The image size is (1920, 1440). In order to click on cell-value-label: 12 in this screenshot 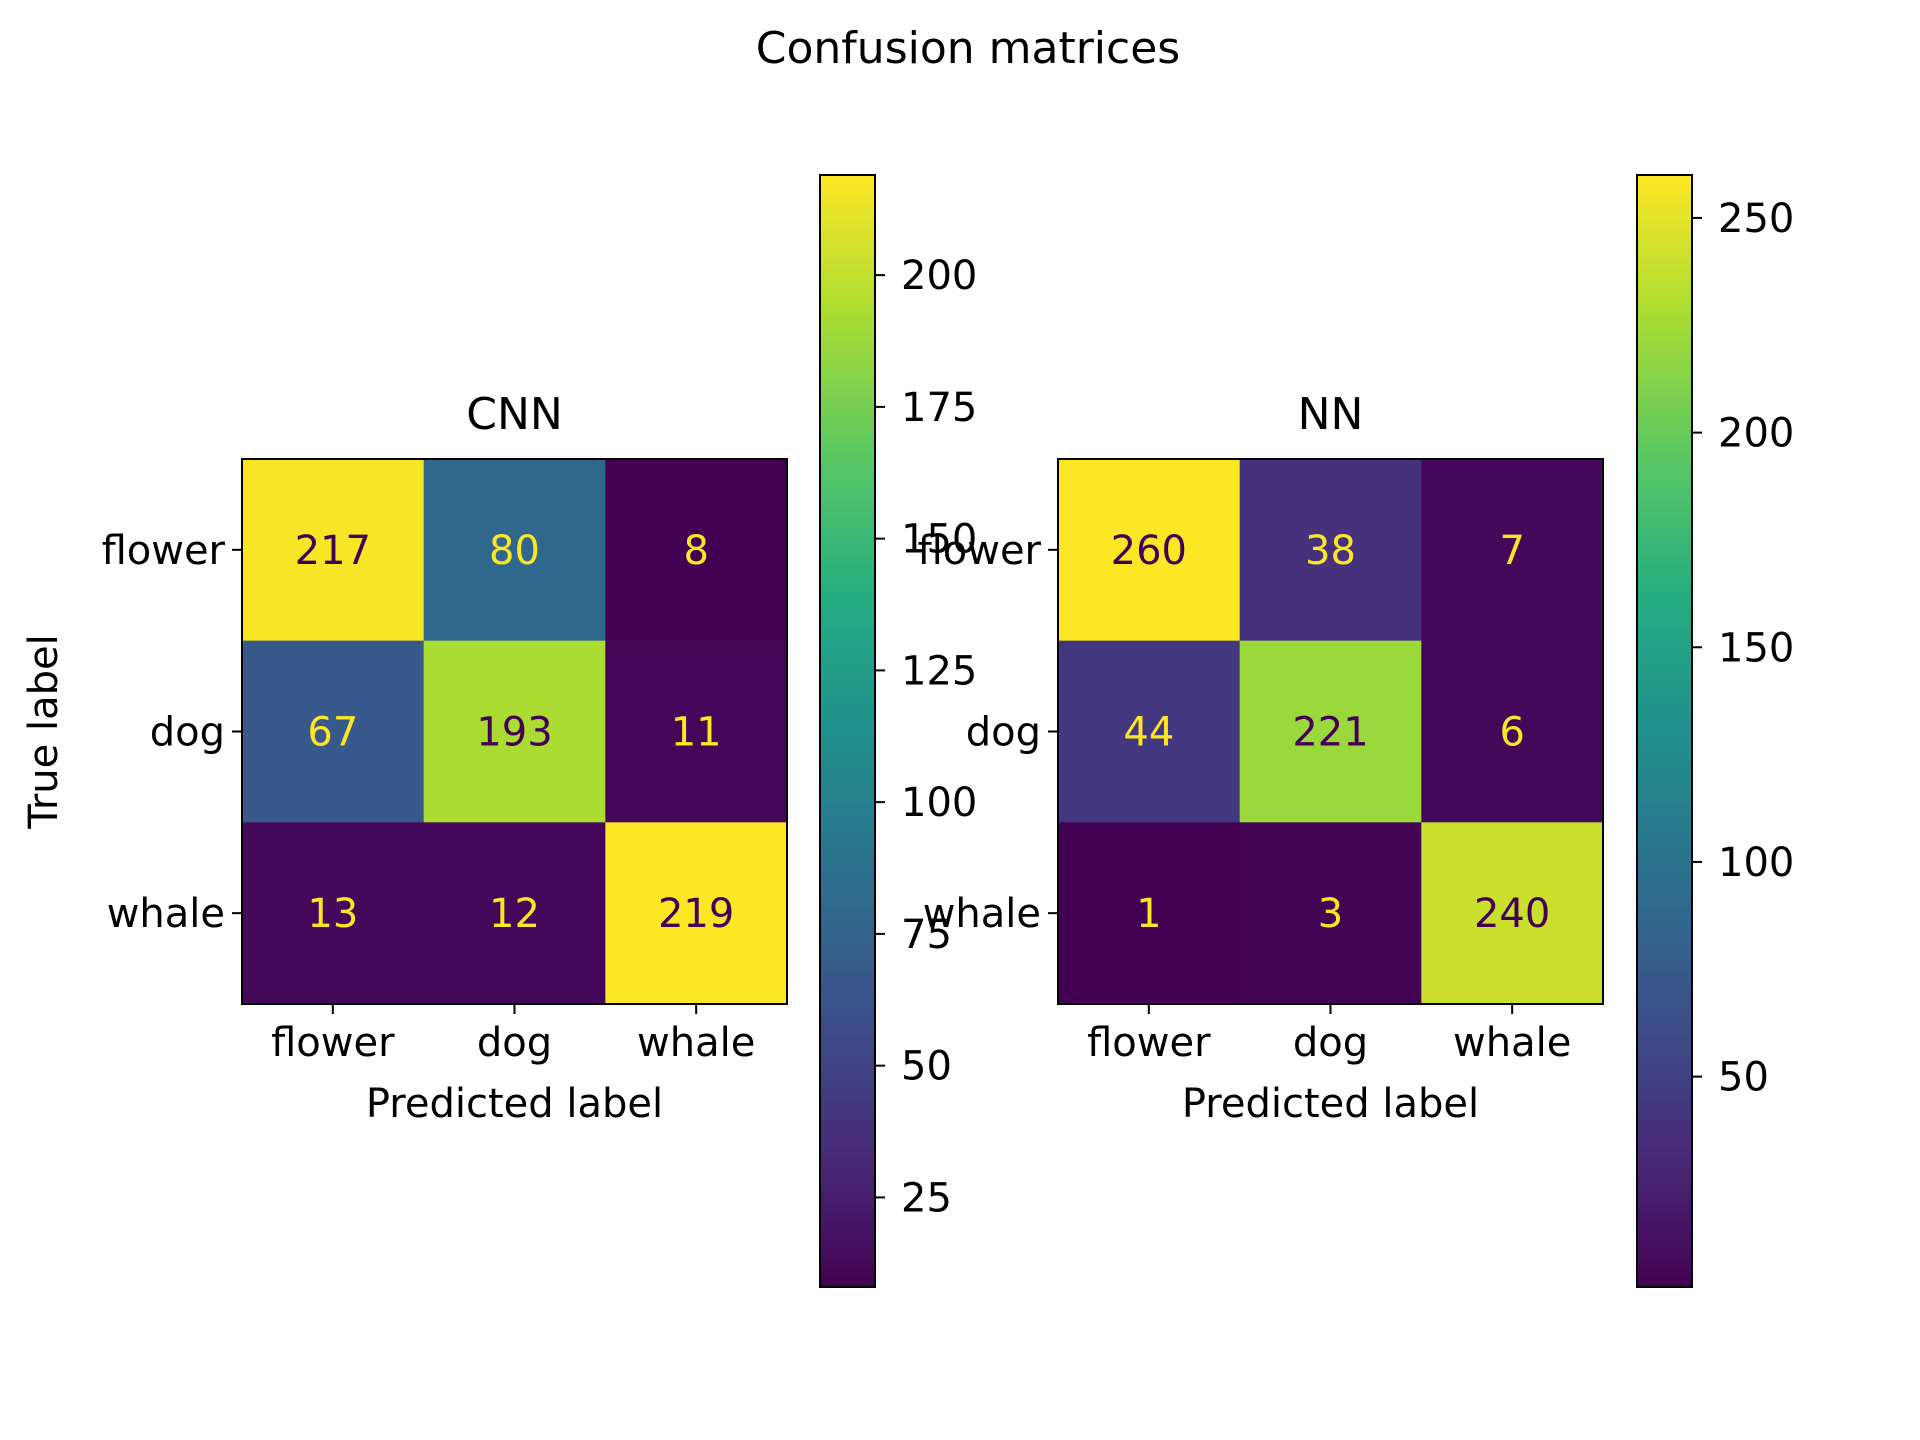, I will do `click(514, 914)`.